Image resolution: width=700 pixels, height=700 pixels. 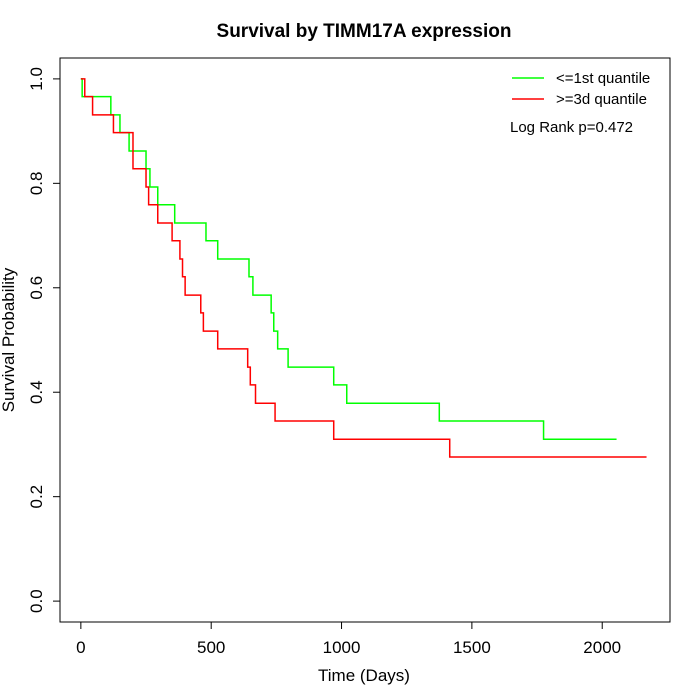 What do you see at coordinates (601, 99) in the screenshot?
I see `legend-label-3d-quantile: >=3d quantile` at bounding box center [601, 99].